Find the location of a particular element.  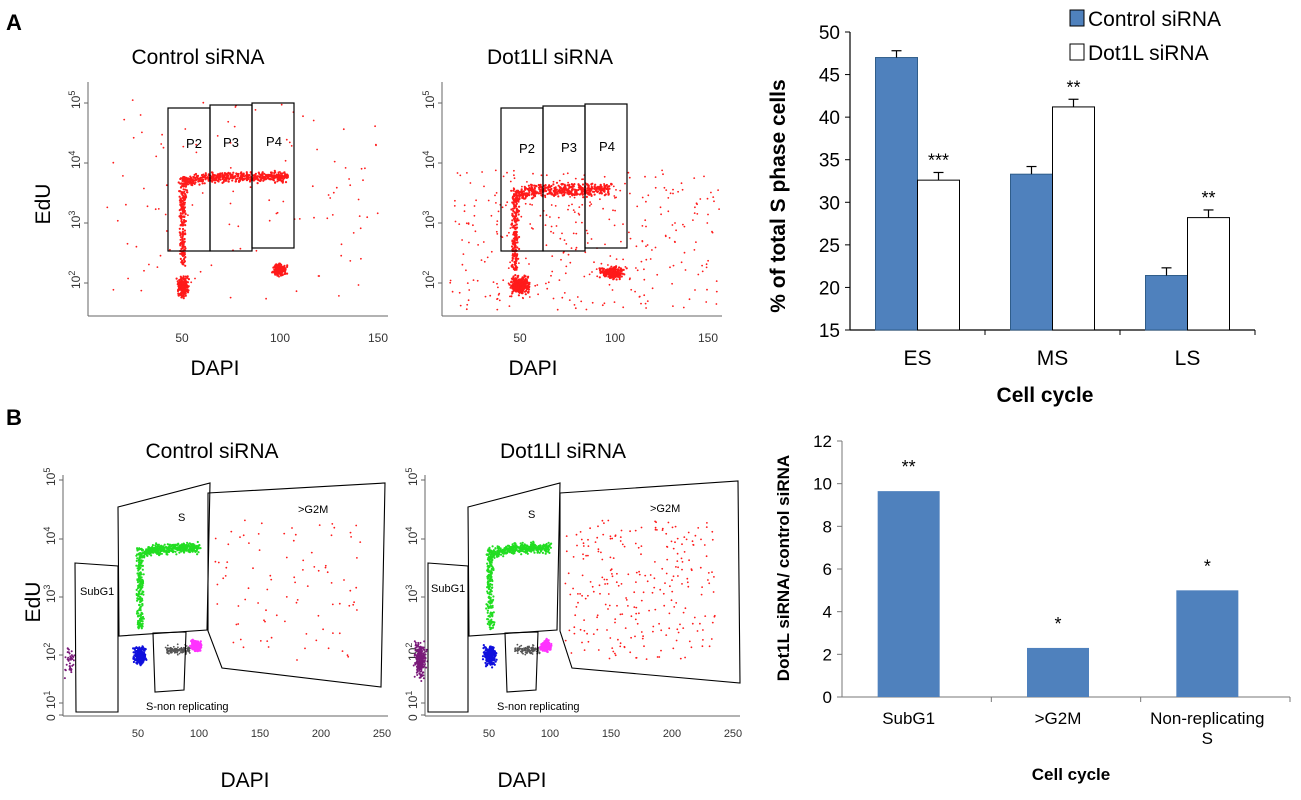

y-tick-label: 10⁵ is located at coordinates (50, 477).